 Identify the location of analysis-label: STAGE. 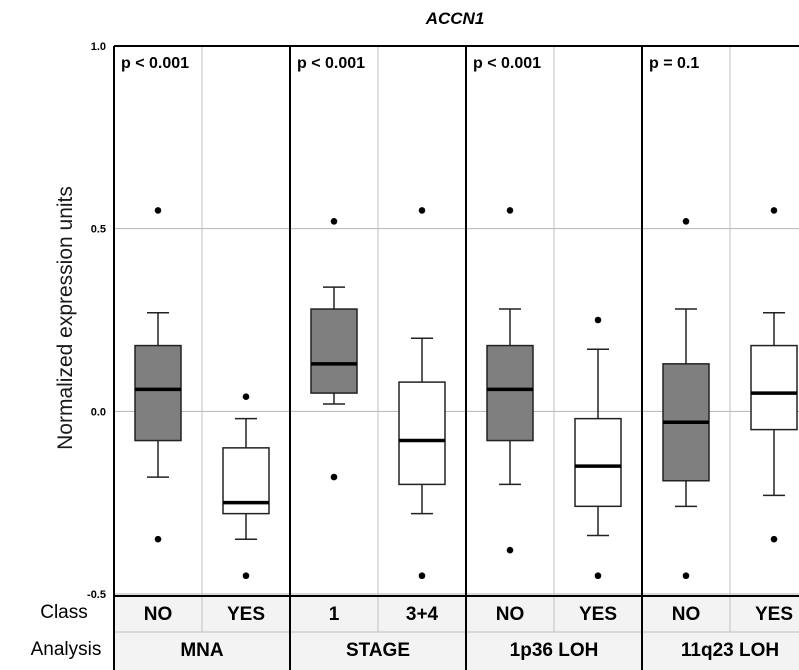
(378, 650).